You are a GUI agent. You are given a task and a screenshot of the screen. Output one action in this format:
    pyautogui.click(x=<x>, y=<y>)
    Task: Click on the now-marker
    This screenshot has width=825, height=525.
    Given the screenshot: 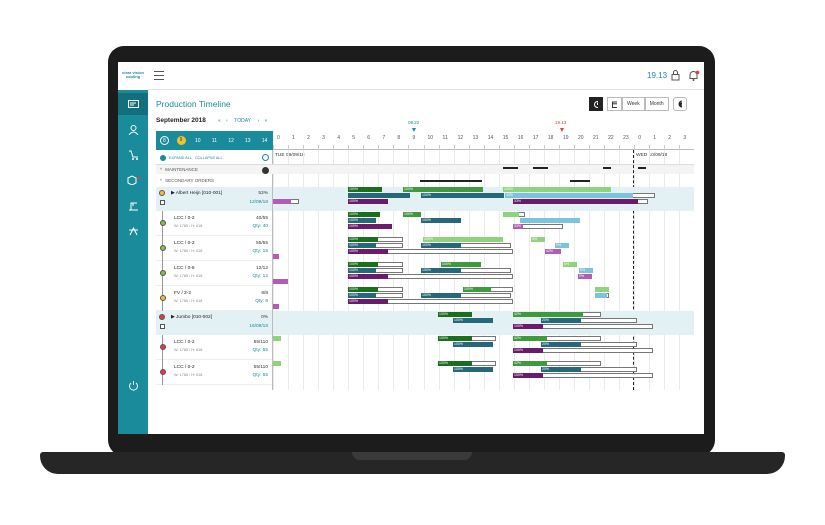 What is the action you would take?
    pyautogui.click(x=414, y=130)
    